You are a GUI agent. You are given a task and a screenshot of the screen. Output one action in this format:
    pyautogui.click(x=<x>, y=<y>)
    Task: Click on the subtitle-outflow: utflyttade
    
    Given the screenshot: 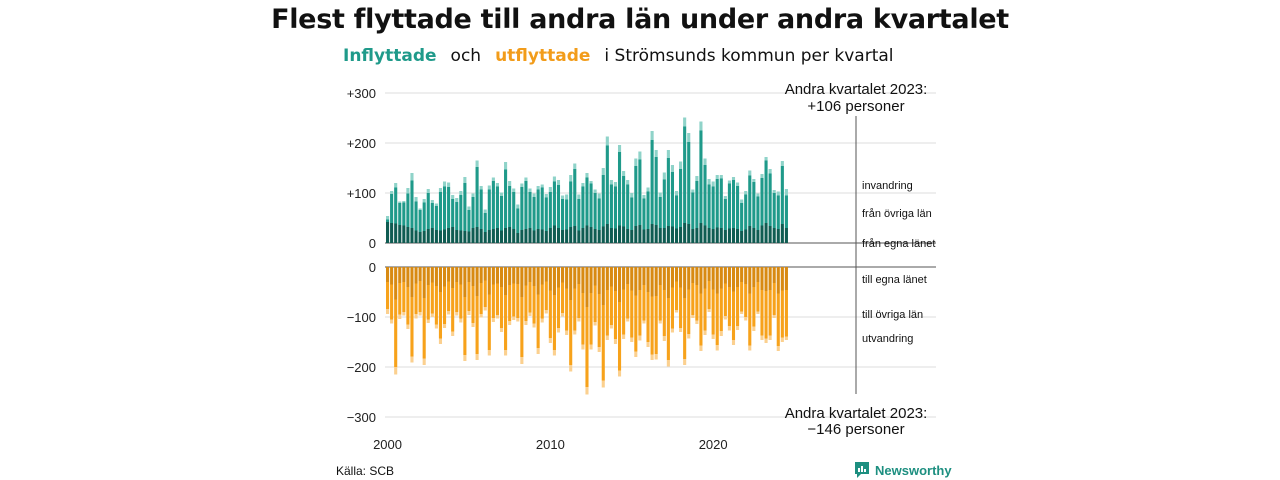 What is the action you would take?
    pyautogui.click(x=543, y=56)
    